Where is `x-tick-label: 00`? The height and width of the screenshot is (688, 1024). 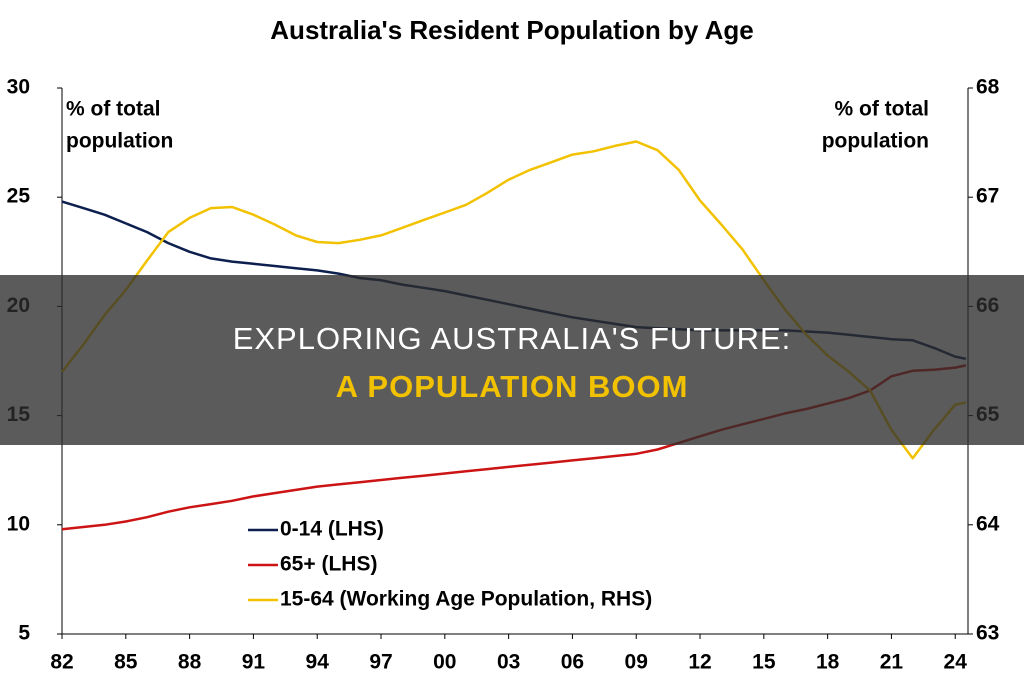
x-tick-label: 00 is located at coordinates (444, 662).